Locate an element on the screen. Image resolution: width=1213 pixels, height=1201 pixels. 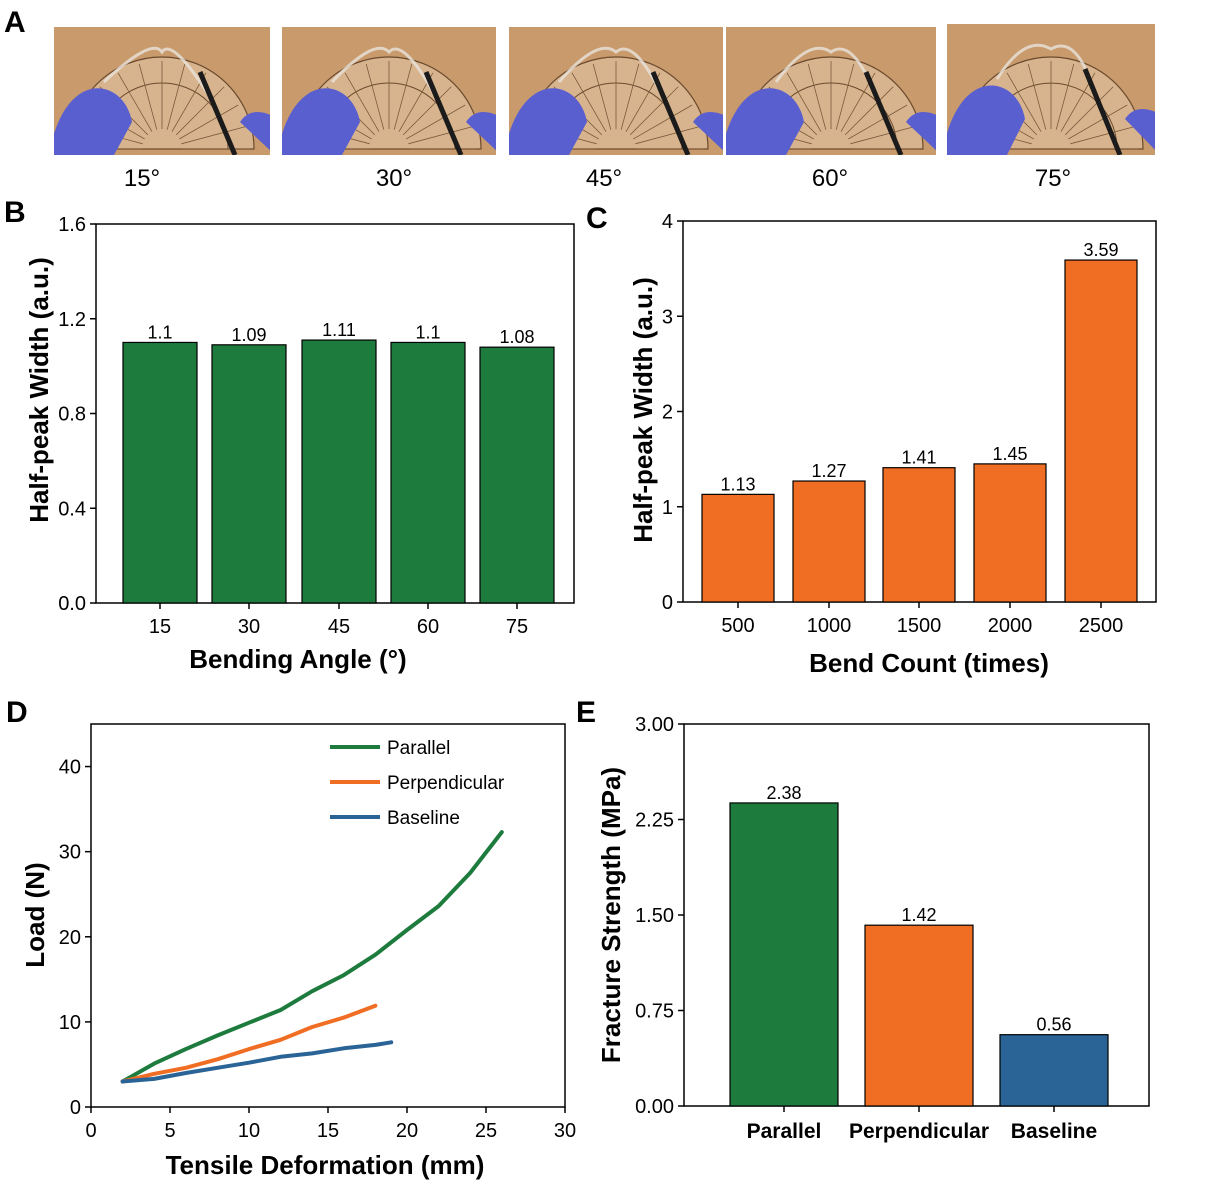
bars: 1.13 500 1.27 1000 1.41 1500 1.45 2000 3.59 2500 is located at coordinates (919, 438).